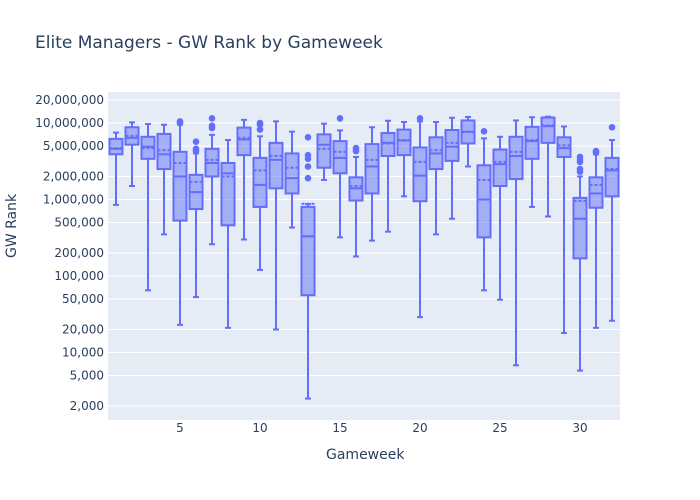 This screenshot has width=700, height=500. I want to click on x-tick-label: 30, so click(579, 428).